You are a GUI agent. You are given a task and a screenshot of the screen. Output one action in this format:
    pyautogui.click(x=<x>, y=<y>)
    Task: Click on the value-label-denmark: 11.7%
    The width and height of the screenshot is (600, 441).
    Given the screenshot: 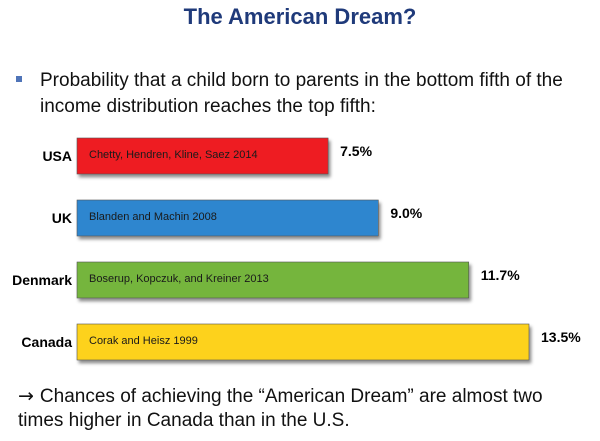 What is the action you would take?
    pyautogui.click(x=500, y=275)
    